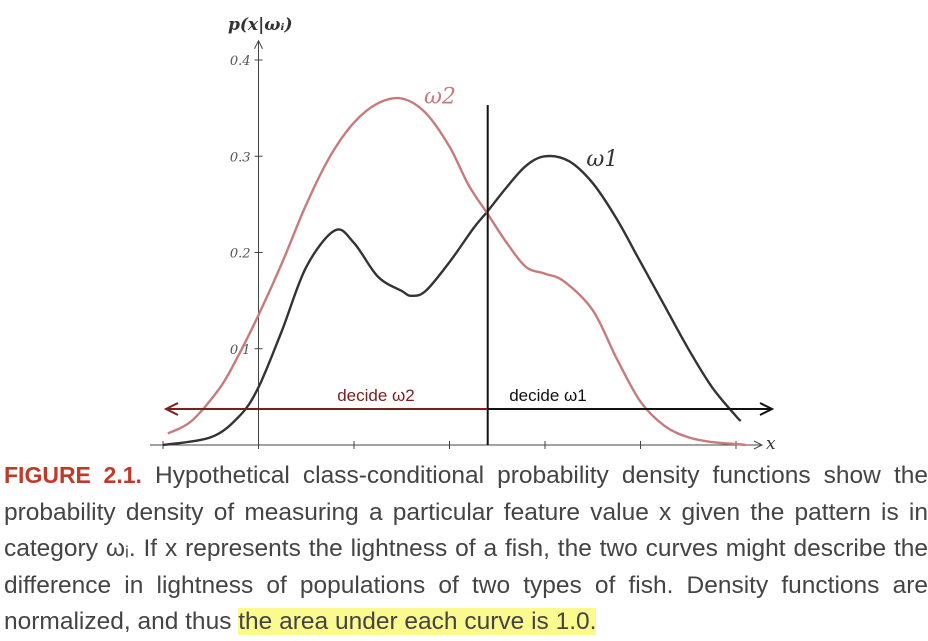 The width and height of the screenshot is (928, 641). I want to click on decide-w2-arrowhead, so click(171, 409).